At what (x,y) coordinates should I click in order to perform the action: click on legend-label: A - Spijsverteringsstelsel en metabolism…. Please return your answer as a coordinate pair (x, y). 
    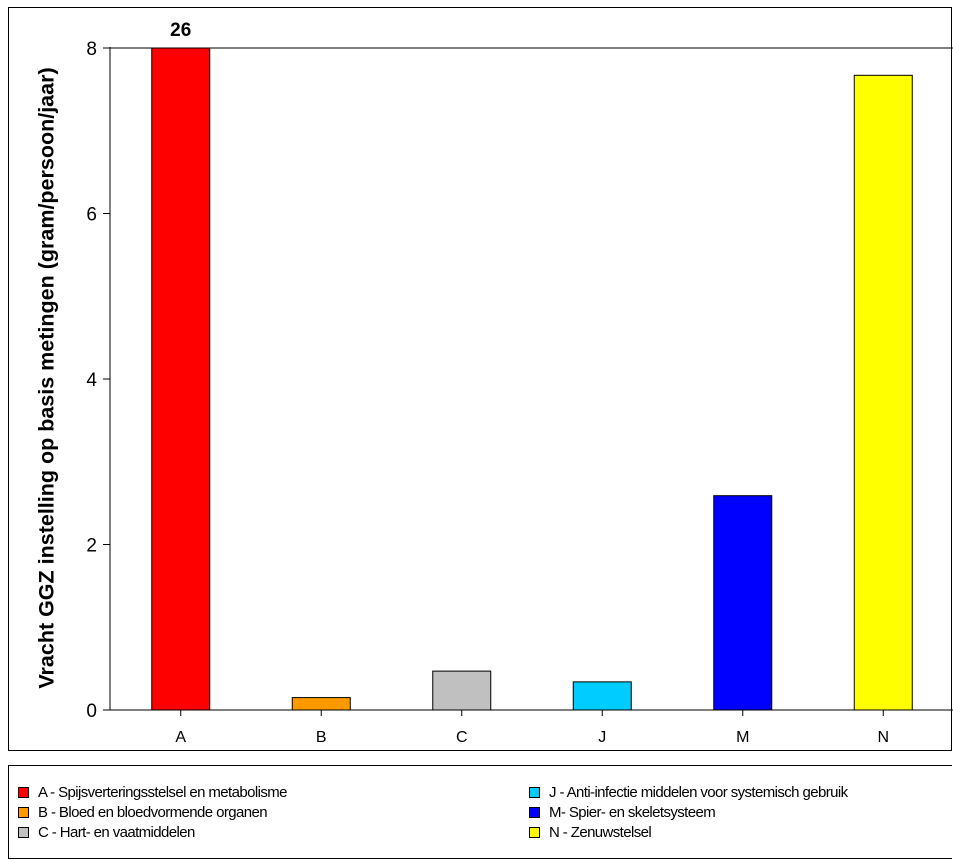
    Looking at the image, I should click on (162, 792).